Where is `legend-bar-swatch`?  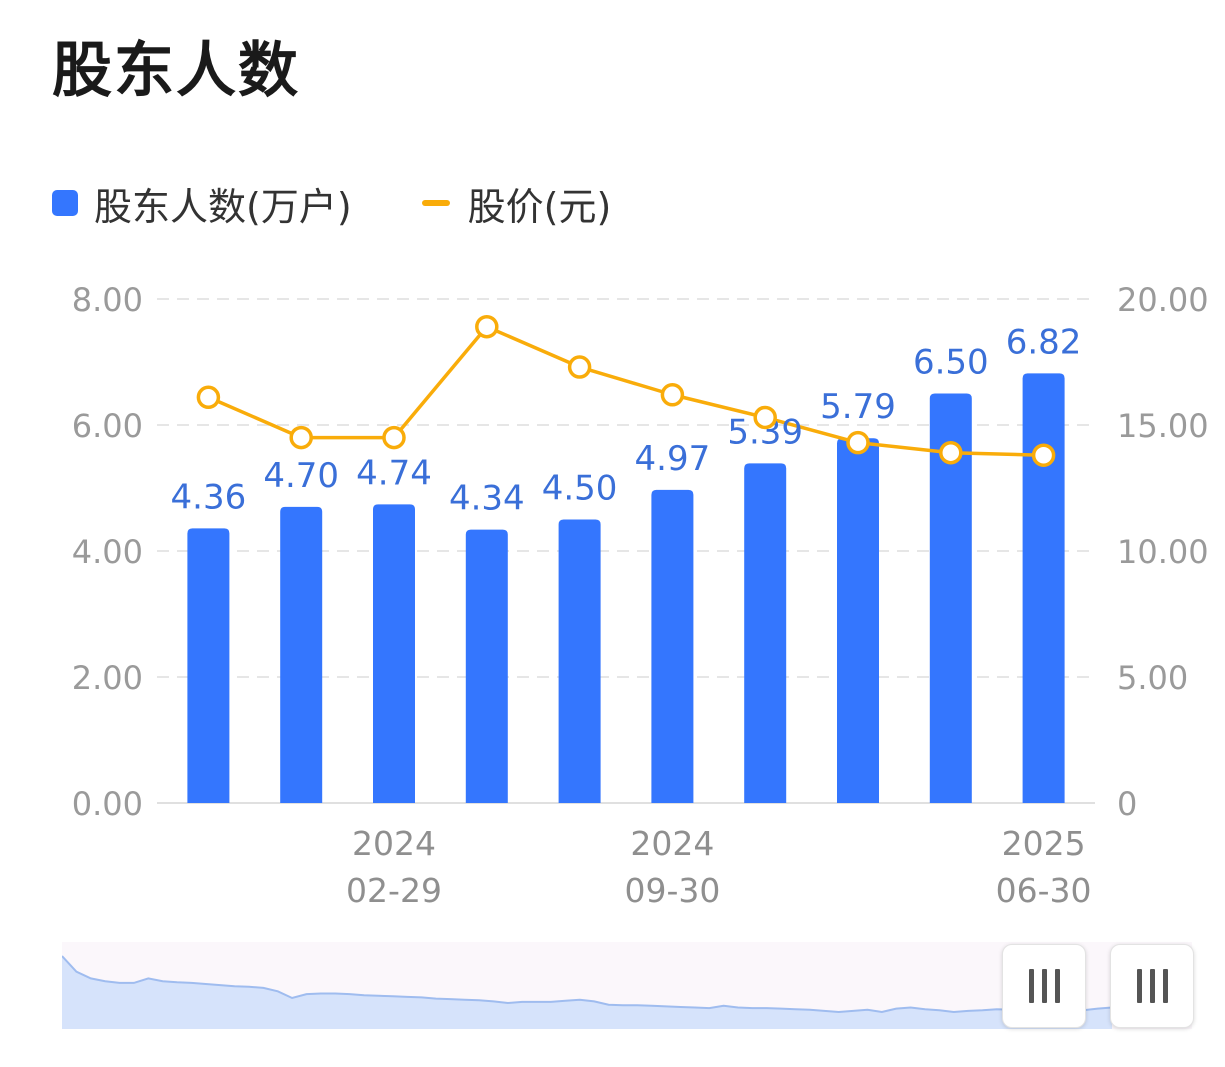
legend-bar-swatch is located at coordinates (65, 203).